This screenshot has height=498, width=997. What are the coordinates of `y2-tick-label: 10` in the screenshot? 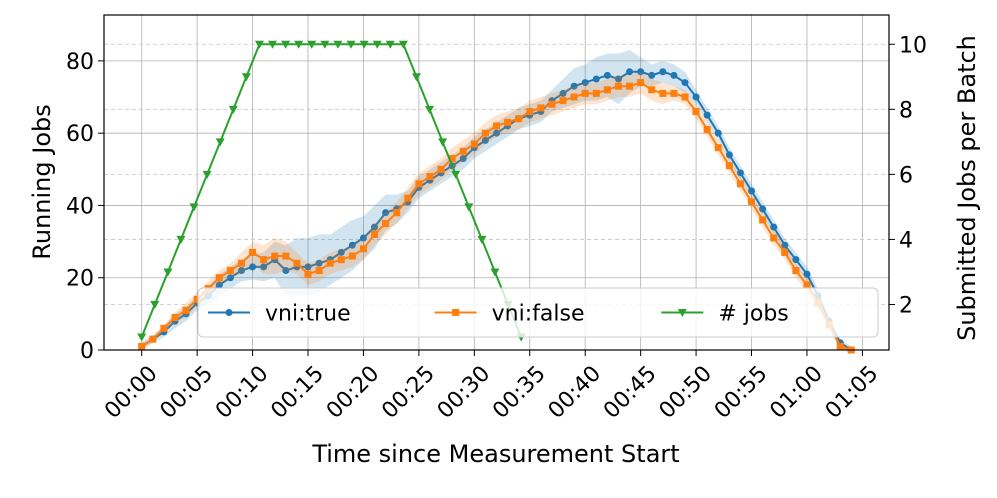 It's located at (913, 45).